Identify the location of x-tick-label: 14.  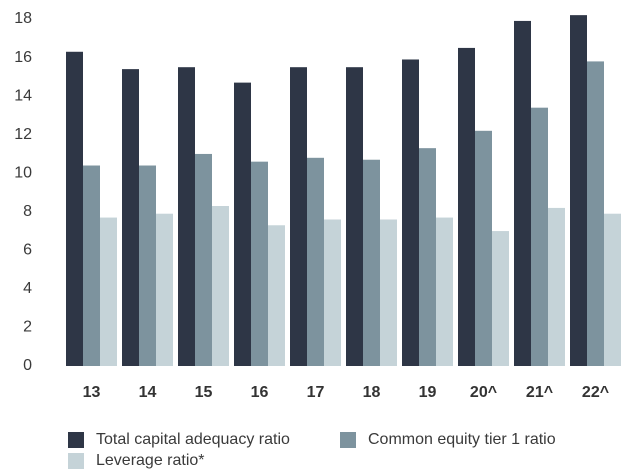
(148, 392).